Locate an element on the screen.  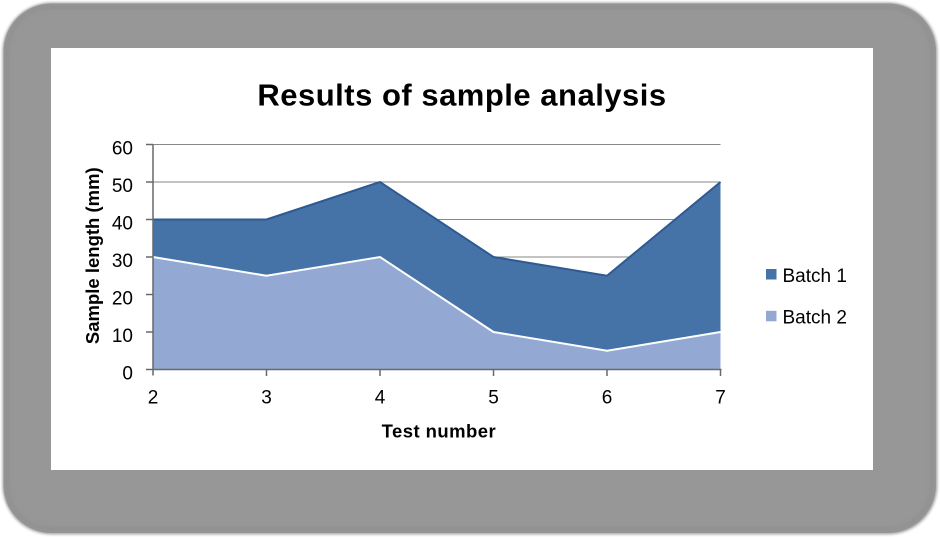
svg-text: 30 is located at coordinates (122, 261).